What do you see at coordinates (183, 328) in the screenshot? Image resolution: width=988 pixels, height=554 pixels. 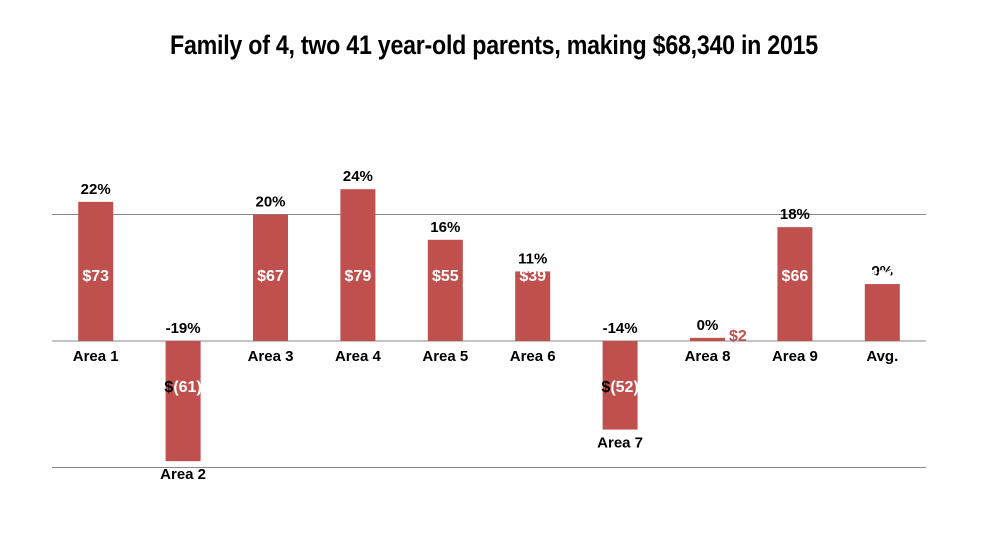 I see `percent-label: -19%` at bounding box center [183, 328].